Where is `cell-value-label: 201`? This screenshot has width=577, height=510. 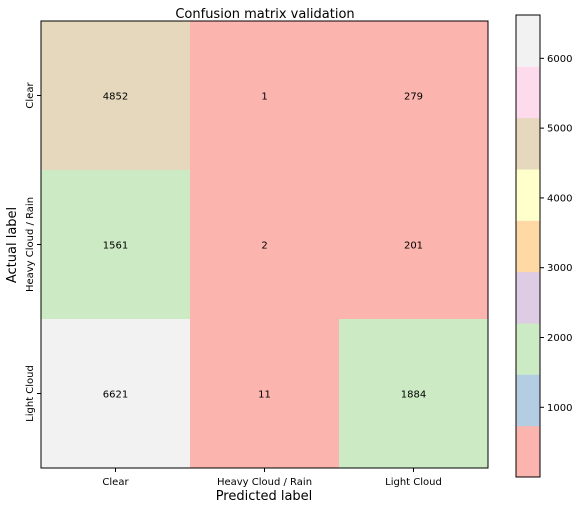
cell-value-label: 201 is located at coordinates (413, 246).